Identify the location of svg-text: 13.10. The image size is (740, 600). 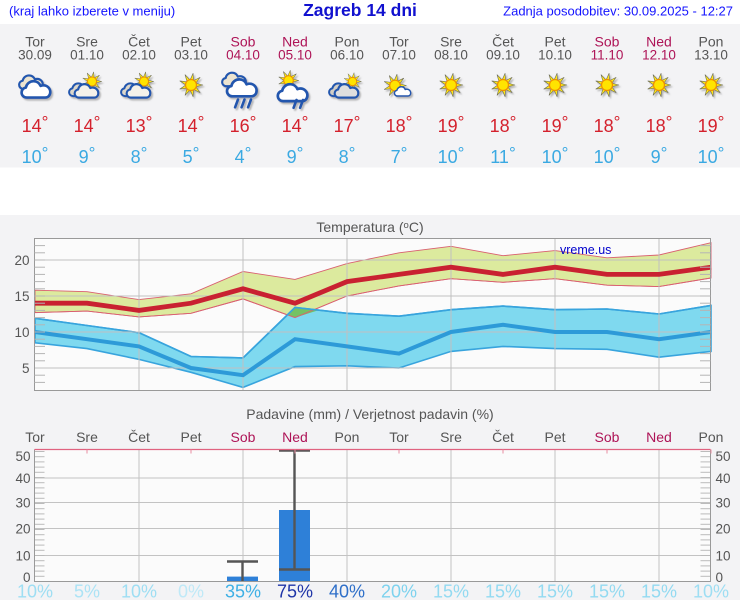
(711, 55).